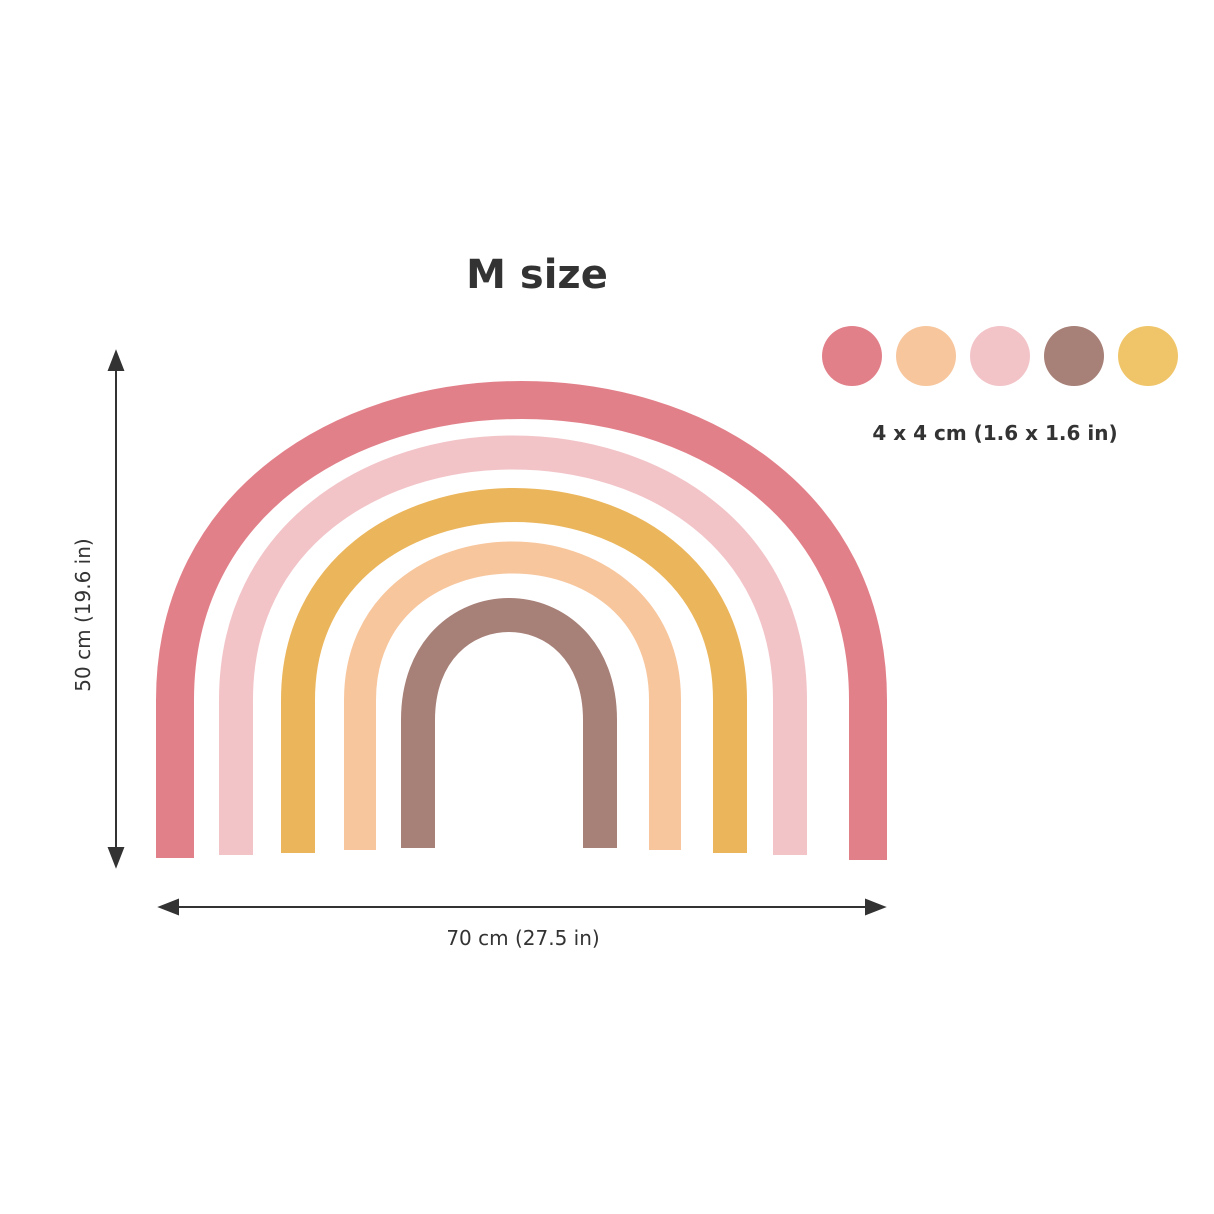  Describe the element at coordinates (522, 907) in the screenshot. I see `width-arrow` at that location.